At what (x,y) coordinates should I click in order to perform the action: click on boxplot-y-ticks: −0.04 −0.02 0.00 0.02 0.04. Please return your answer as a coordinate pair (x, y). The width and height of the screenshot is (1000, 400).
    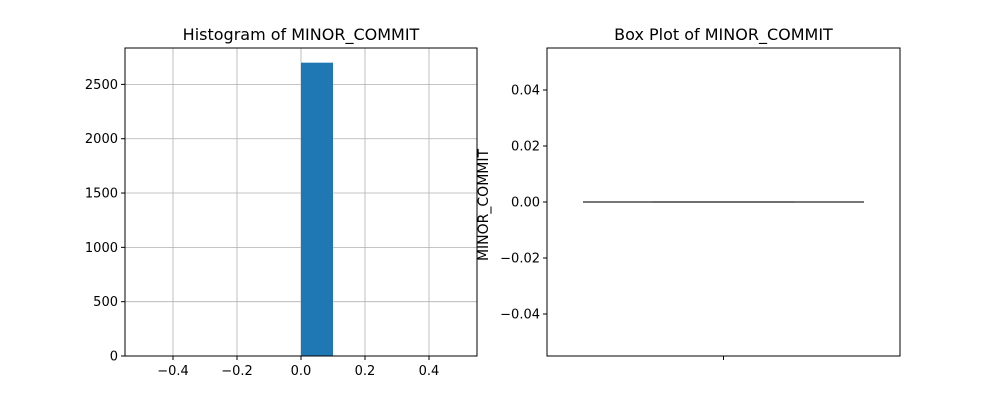
    Looking at the image, I should click on (523, 203).